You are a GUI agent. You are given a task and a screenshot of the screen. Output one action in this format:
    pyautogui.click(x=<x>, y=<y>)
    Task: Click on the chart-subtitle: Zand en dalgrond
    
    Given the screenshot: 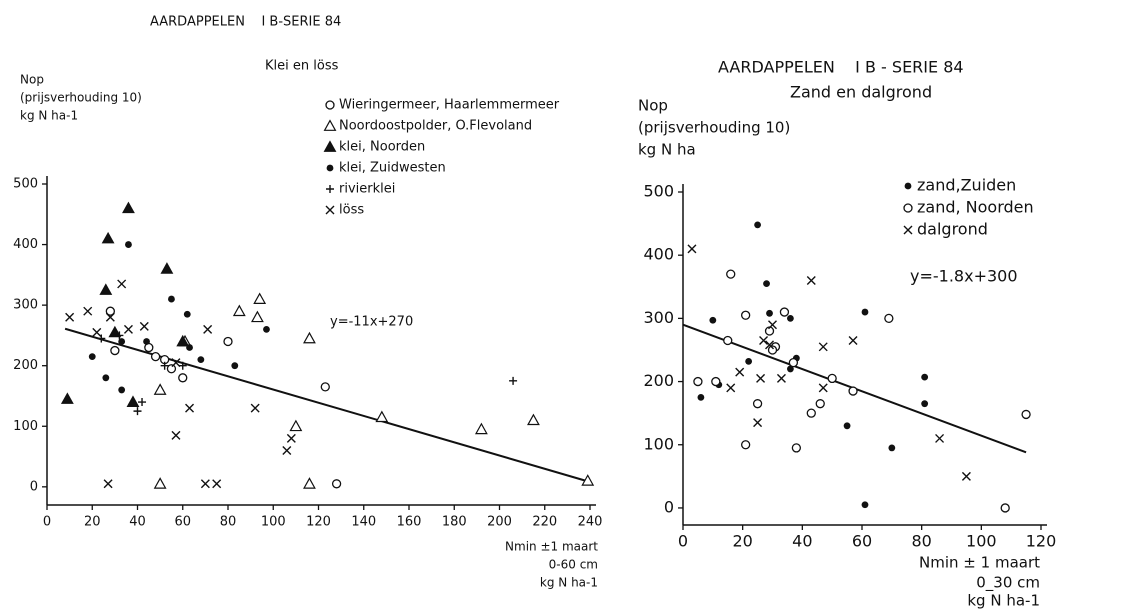 What is the action you would take?
    pyautogui.click(x=861, y=92)
    